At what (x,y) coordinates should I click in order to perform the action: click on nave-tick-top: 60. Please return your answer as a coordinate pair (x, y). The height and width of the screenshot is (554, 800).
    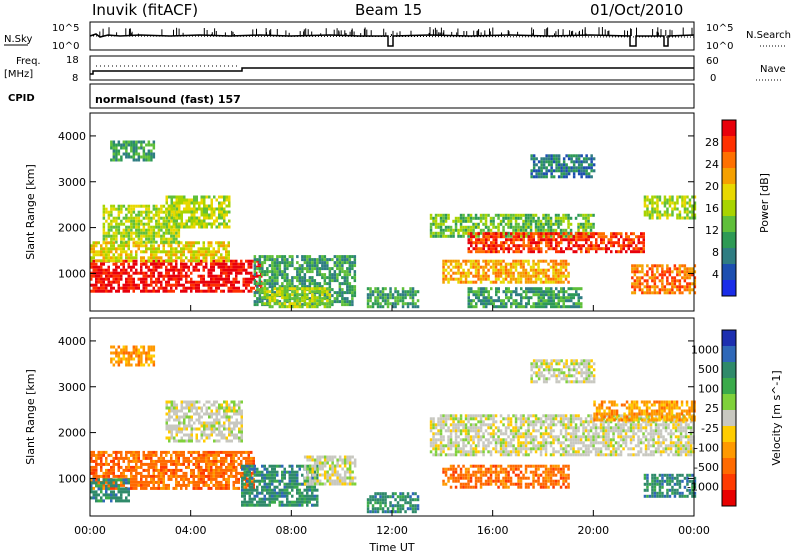
    Looking at the image, I should click on (712, 61).